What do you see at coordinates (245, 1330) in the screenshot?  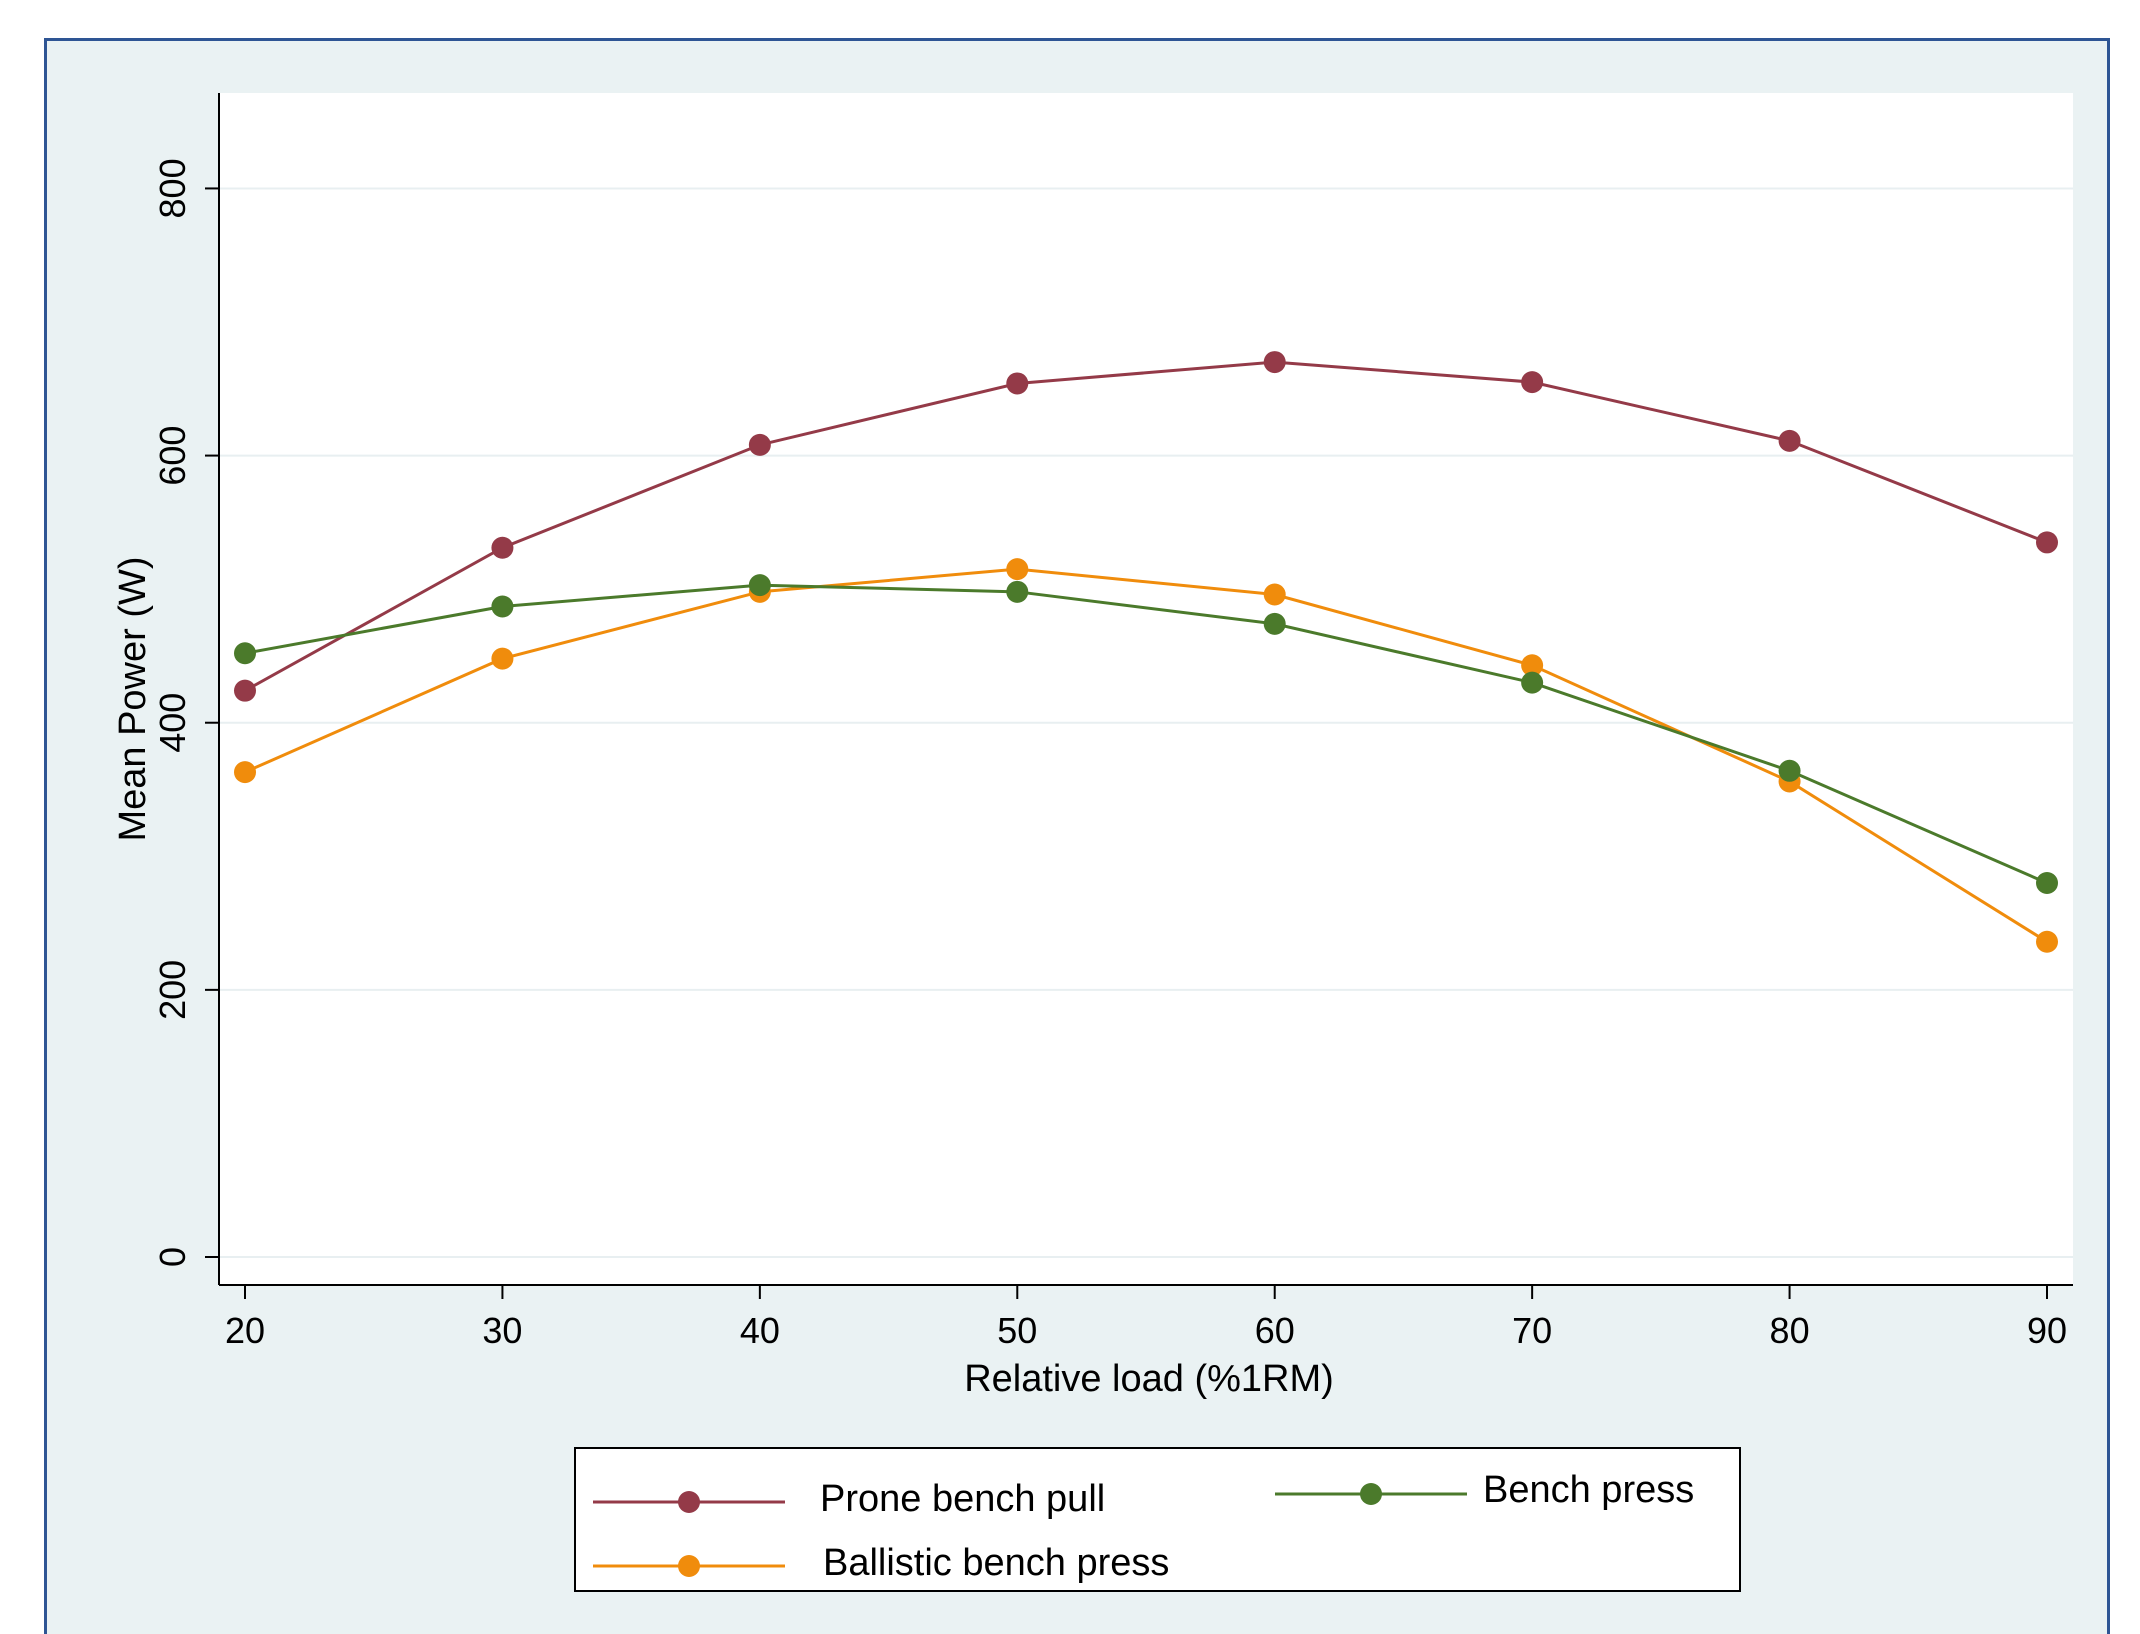 I see `x-tick-label: 20` at bounding box center [245, 1330].